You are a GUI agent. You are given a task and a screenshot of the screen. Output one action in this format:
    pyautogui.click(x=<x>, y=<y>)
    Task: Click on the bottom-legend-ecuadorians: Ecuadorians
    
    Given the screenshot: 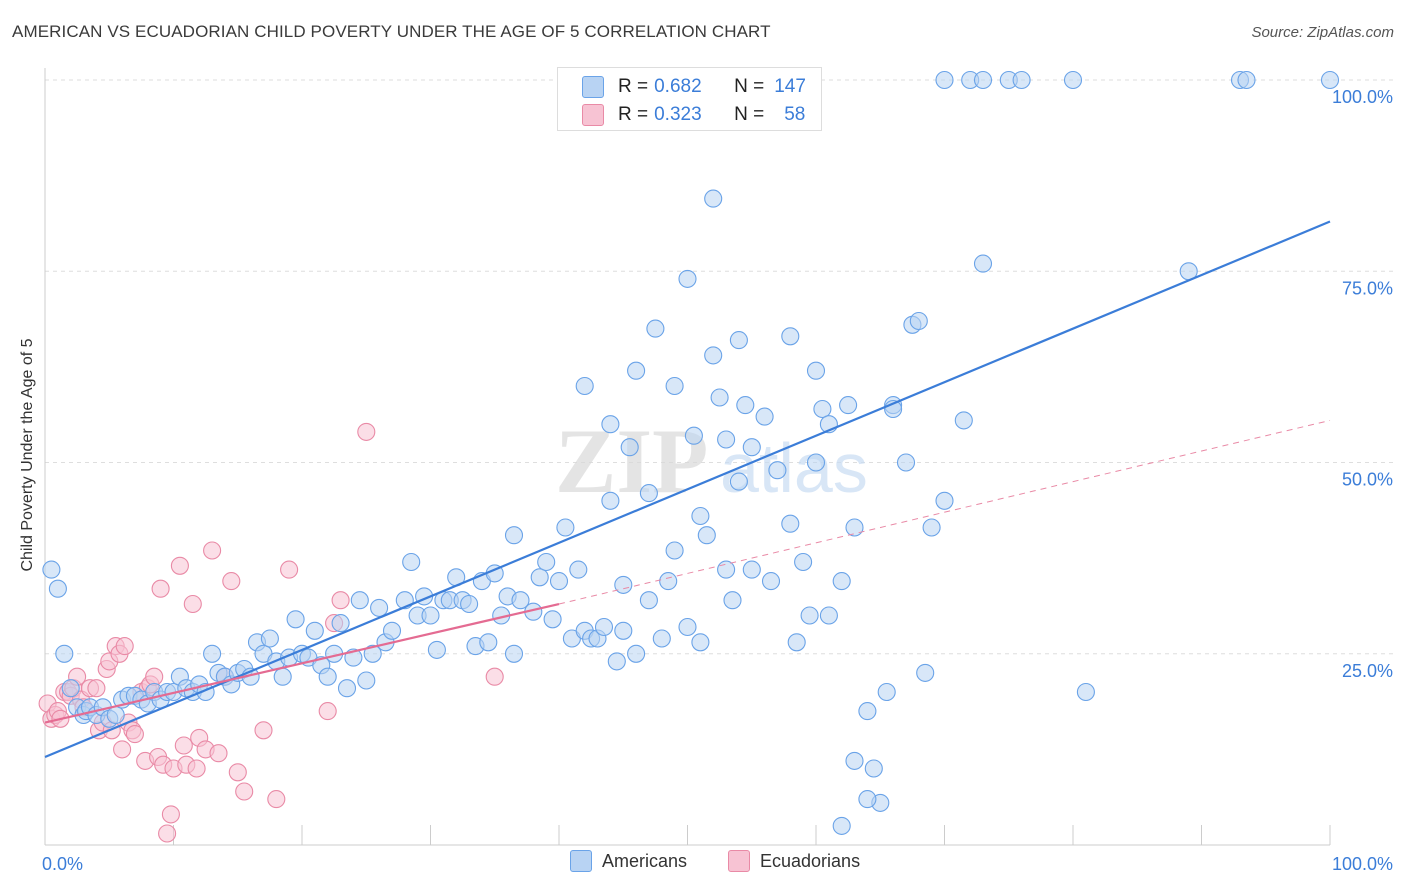 What is the action you would take?
    pyautogui.click(x=794, y=861)
    